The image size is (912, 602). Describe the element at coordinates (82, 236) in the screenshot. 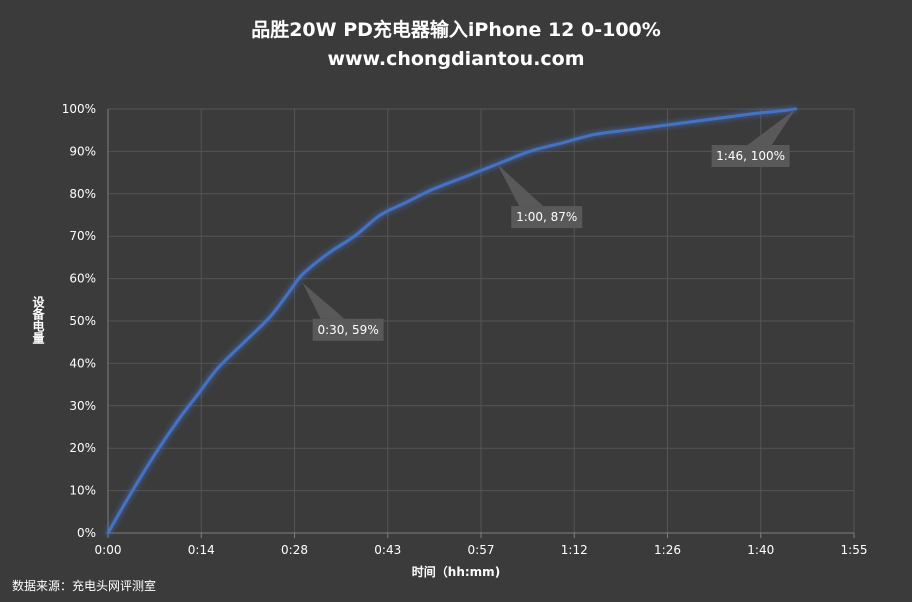

I see `y-tick-label: 70%` at that location.